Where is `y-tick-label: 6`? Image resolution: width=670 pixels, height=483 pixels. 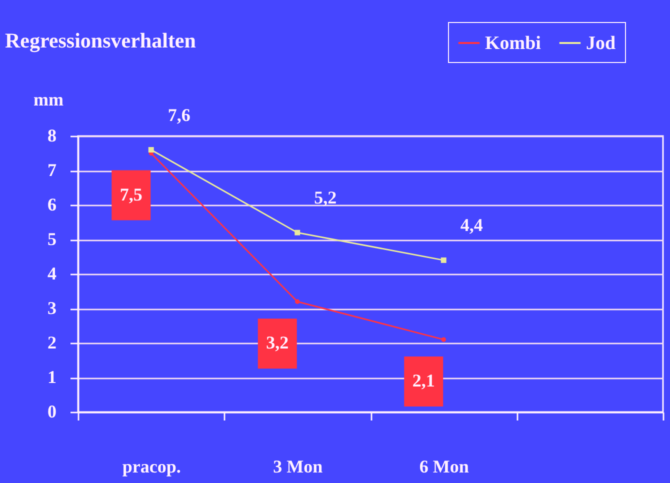
y-tick-label: 6 is located at coordinates (52, 204).